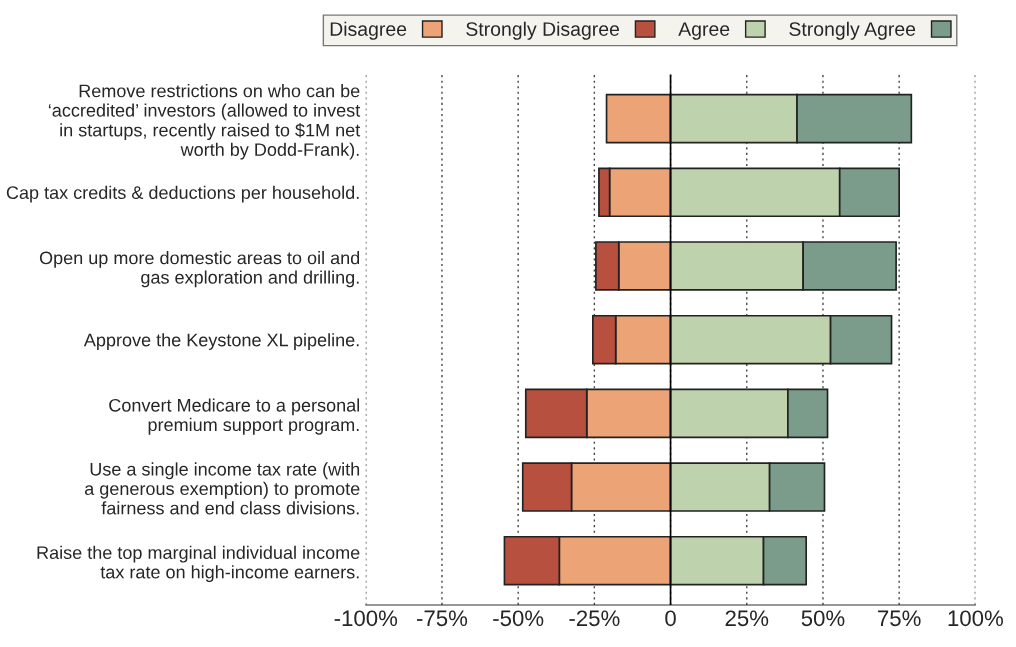 The image size is (1016, 647). I want to click on x-tick-label: -25%, so click(594, 618).